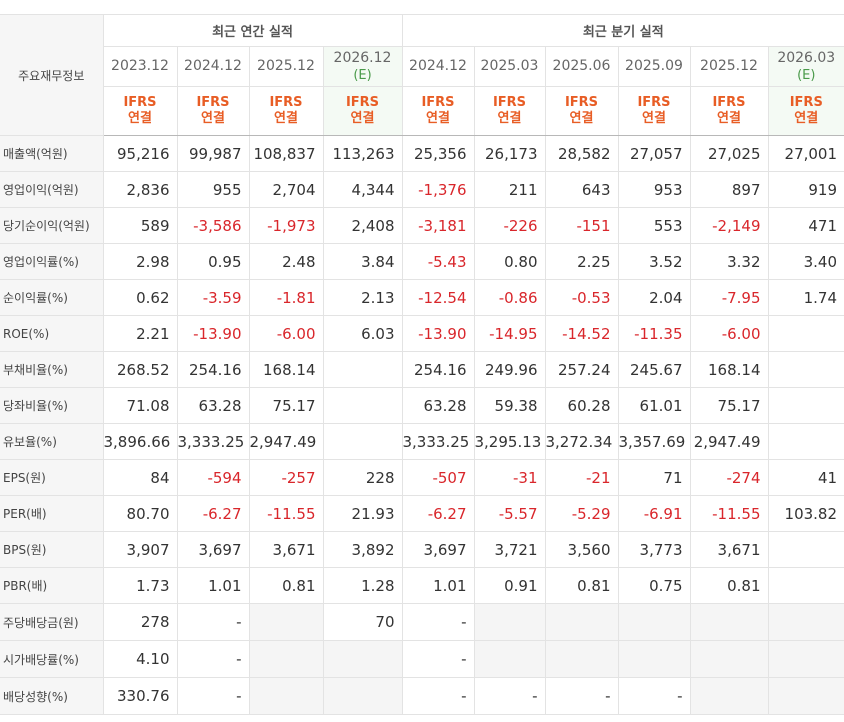 Image resolution: width=844 pixels, height=722 pixels. Describe the element at coordinates (140, 513) in the screenshot. I see `value-cell: 80.70` at that location.